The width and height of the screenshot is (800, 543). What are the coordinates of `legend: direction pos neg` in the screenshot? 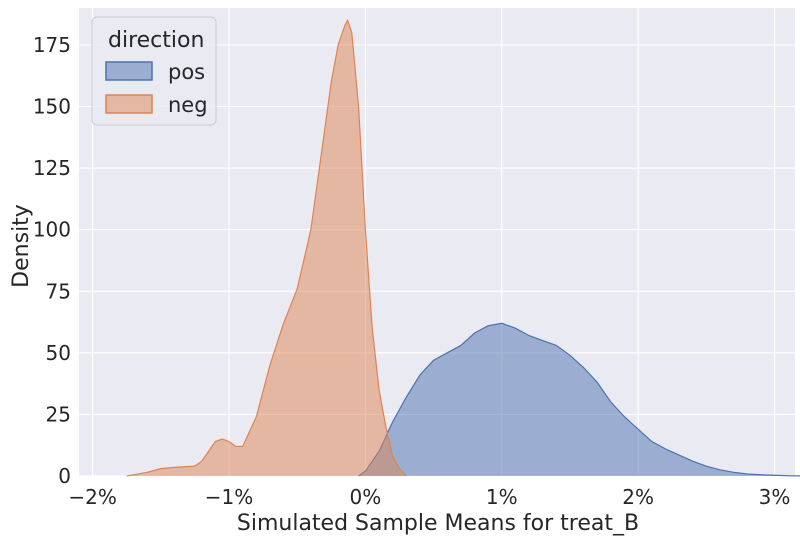 It's located at (154, 71).